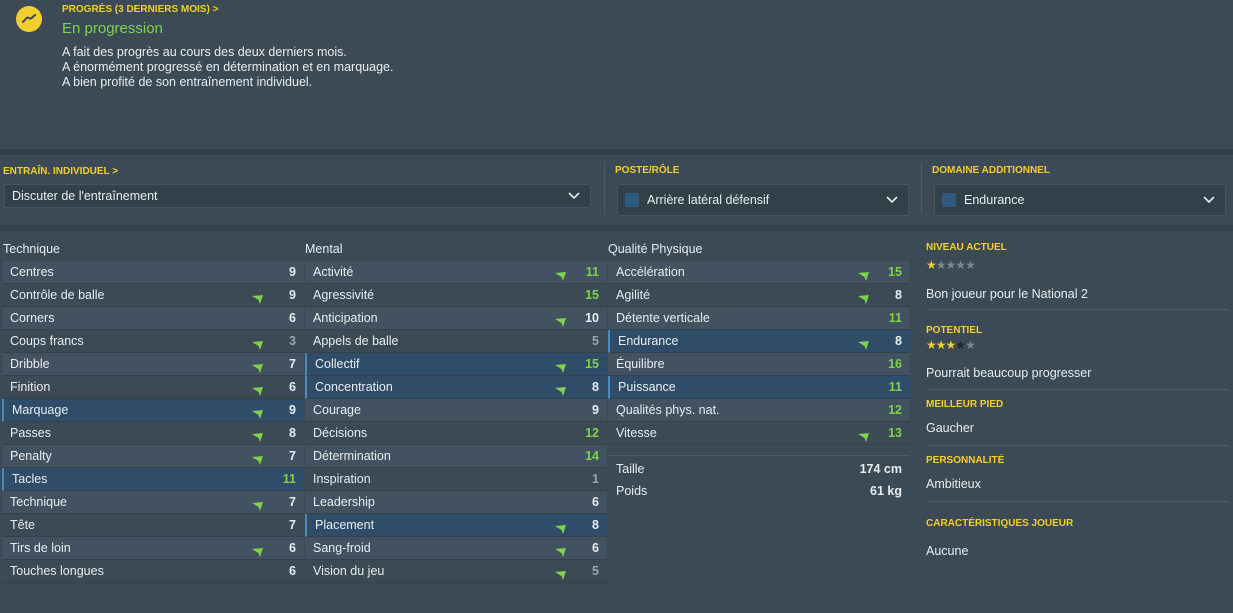  What do you see at coordinates (1080, 200) in the screenshot?
I see `extra-dropdown: Endurance` at bounding box center [1080, 200].